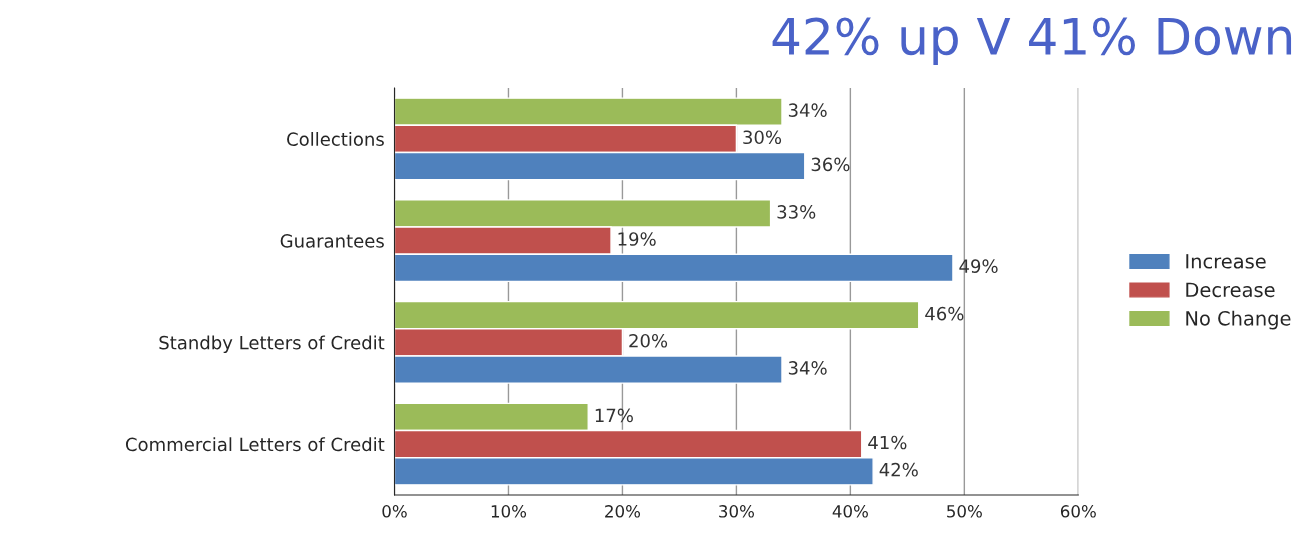 Image resolution: width=1315 pixels, height=550 pixels. What do you see at coordinates (850, 511) in the screenshot?
I see `x-tick-label: 40%` at bounding box center [850, 511].